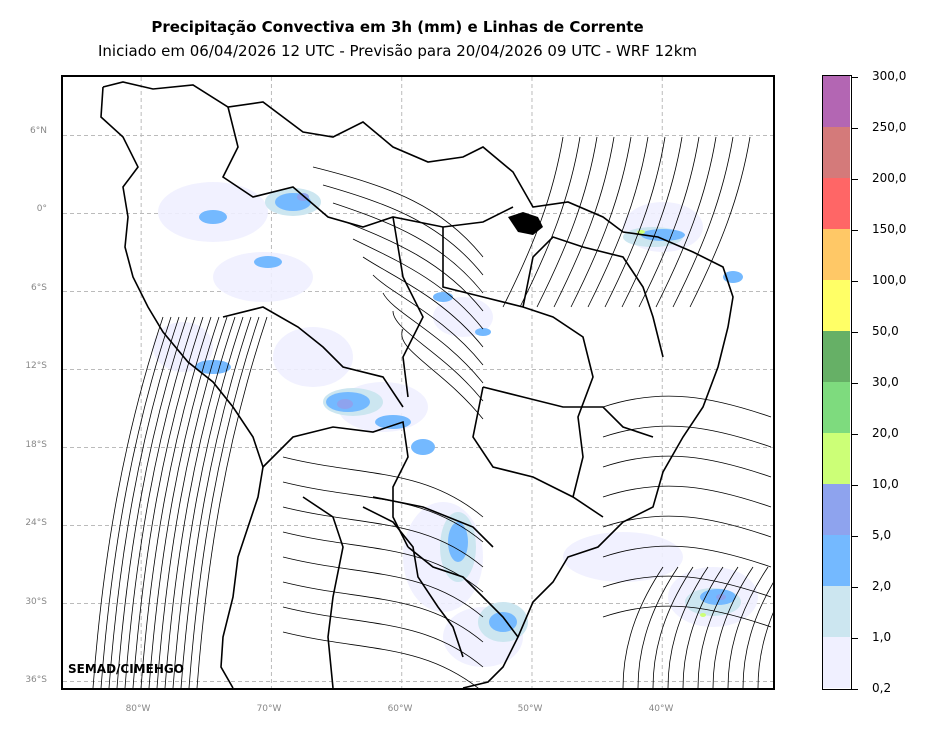  What do you see at coordinates (36, 602) in the screenshot?
I see `lat-label: 30°S` at bounding box center [36, 602].